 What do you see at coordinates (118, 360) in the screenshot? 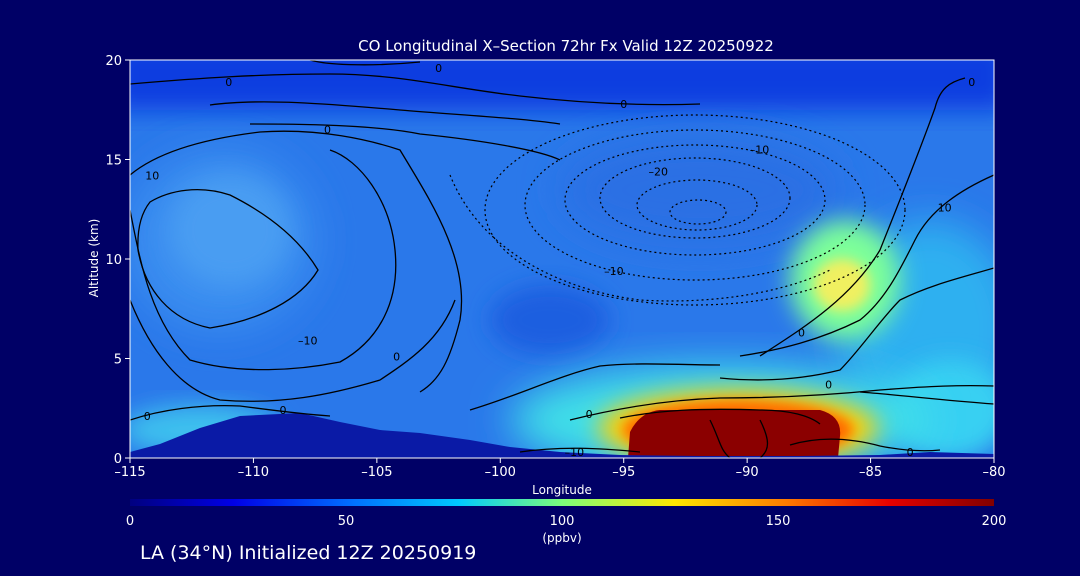
I see `y-tick-label: 5` at bounding box center [118, 360].